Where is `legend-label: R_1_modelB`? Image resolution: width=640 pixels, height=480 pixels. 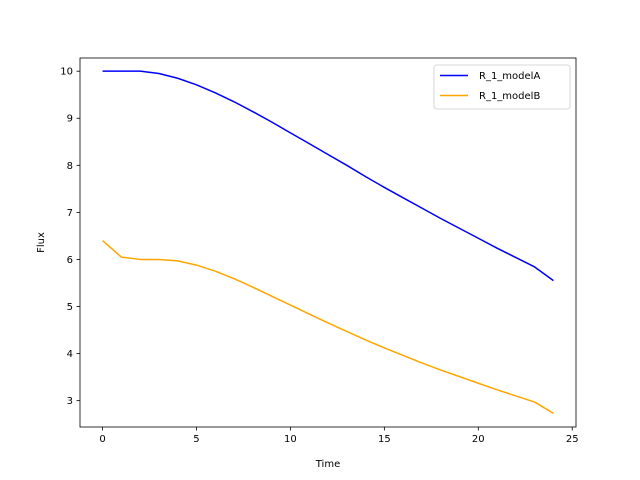
legend-label: R_1_modelB is located at coordinates (509, 96).